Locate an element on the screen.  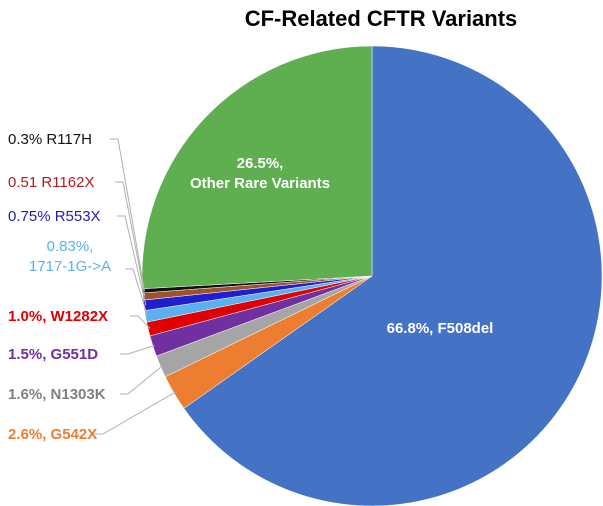
data-label-other-rare-variants: 26.5%, Other Rare Variants is located at coordinates (260, 173).